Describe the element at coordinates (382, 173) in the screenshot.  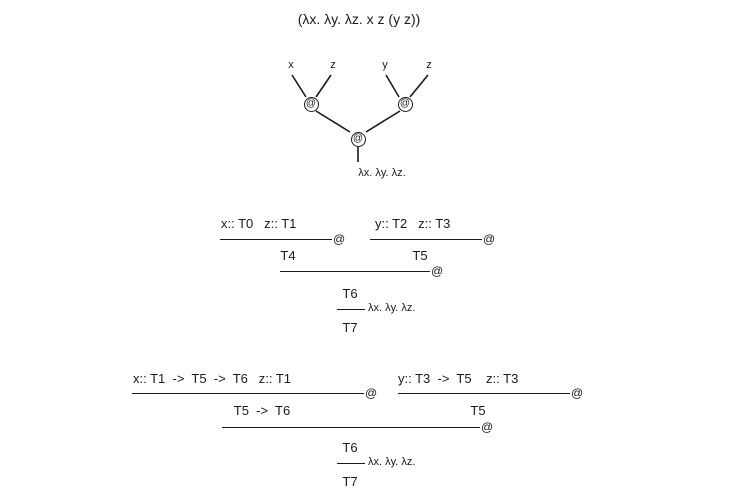
I see `tree-root-abstraction: λx. λy. λz.` at that location.